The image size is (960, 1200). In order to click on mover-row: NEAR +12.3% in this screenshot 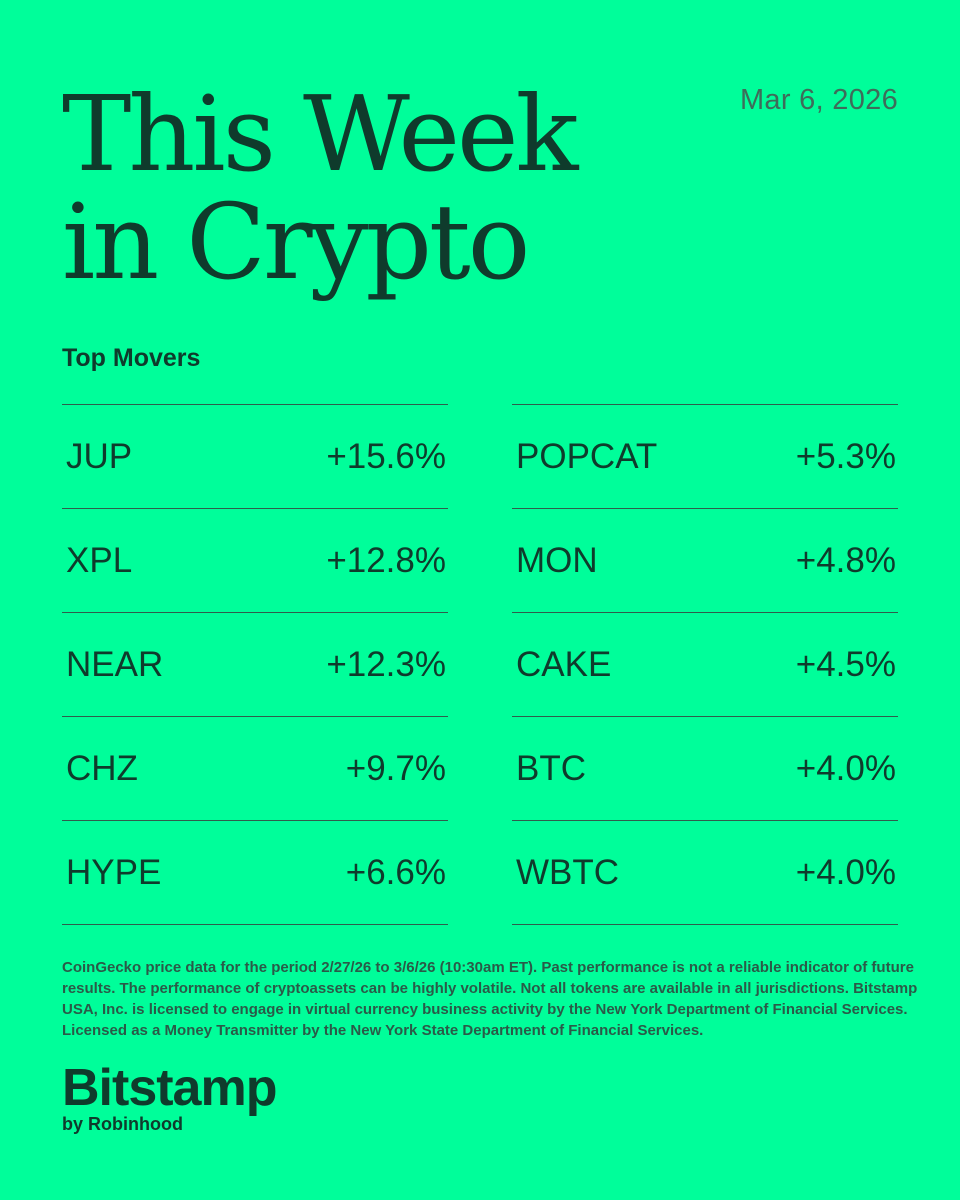, I will do `click(255, 665)`.